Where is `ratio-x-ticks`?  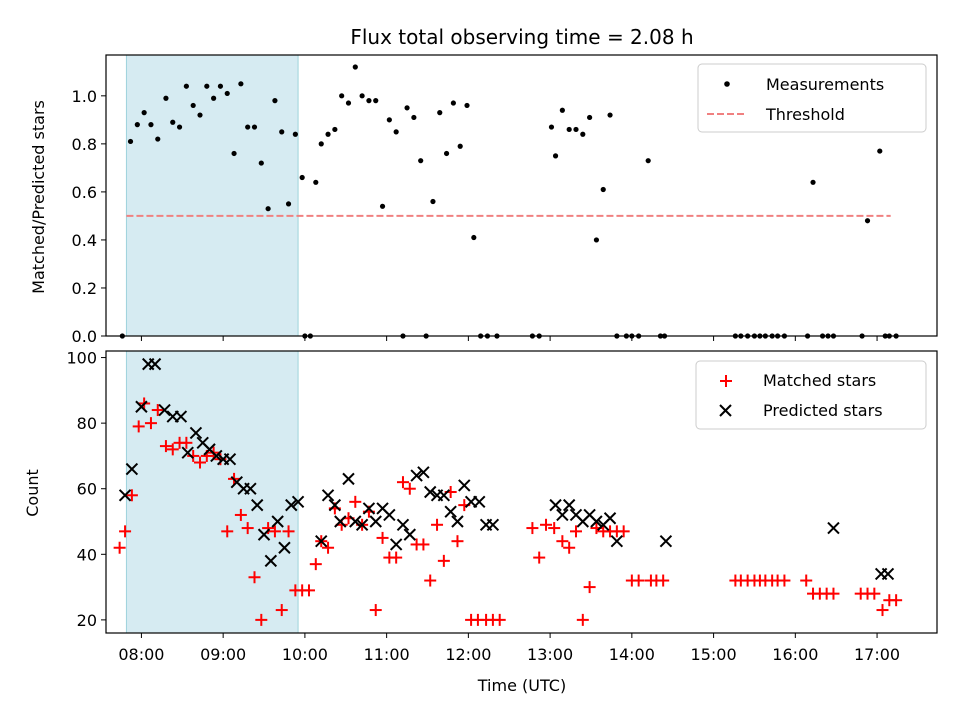 ratio-x-ticks is located at coordinates (509, 338).